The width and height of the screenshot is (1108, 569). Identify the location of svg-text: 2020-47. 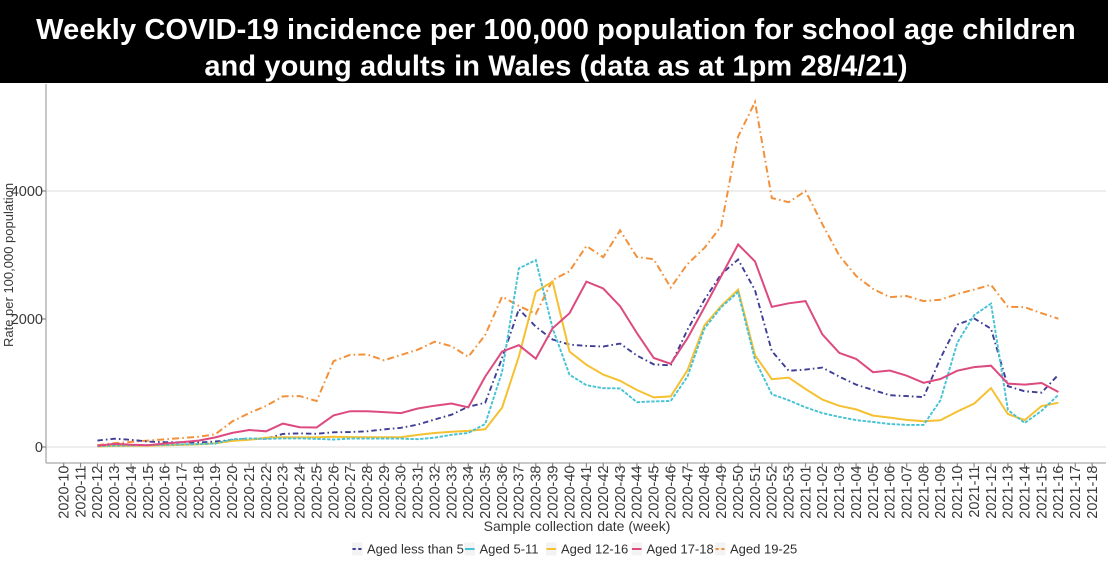
(688, 492).